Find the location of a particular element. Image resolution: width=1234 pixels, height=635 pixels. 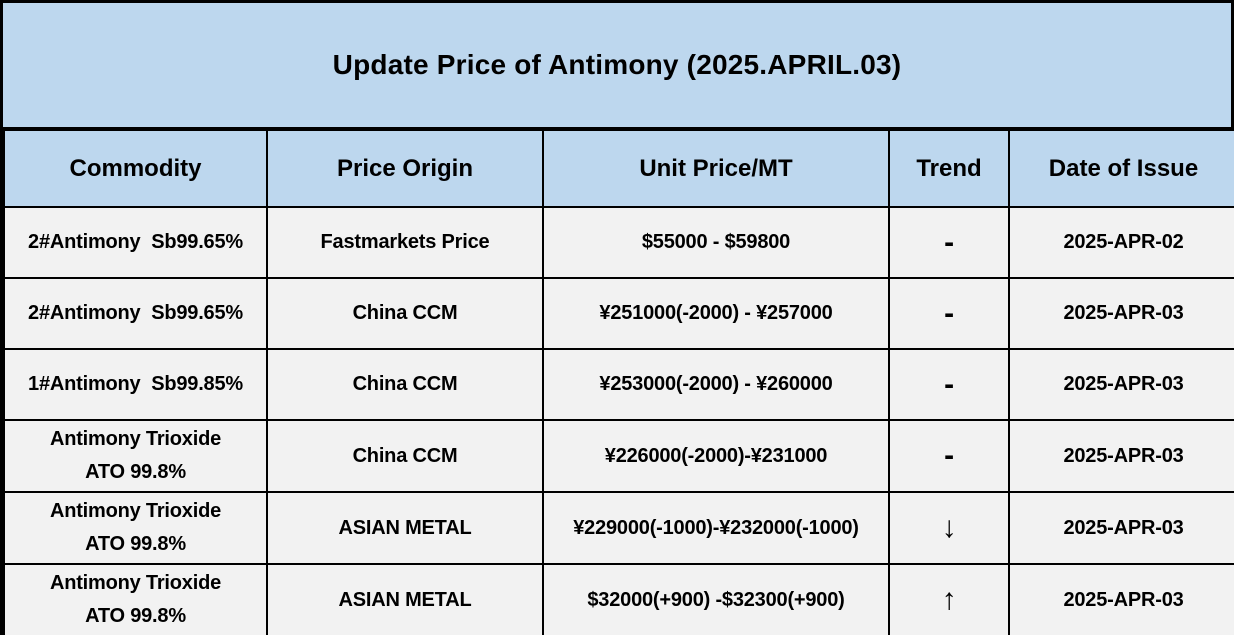

cell-unit-price: ¥229000(-1000)-¥232000(-1000) is located at coordinates (716, 528).